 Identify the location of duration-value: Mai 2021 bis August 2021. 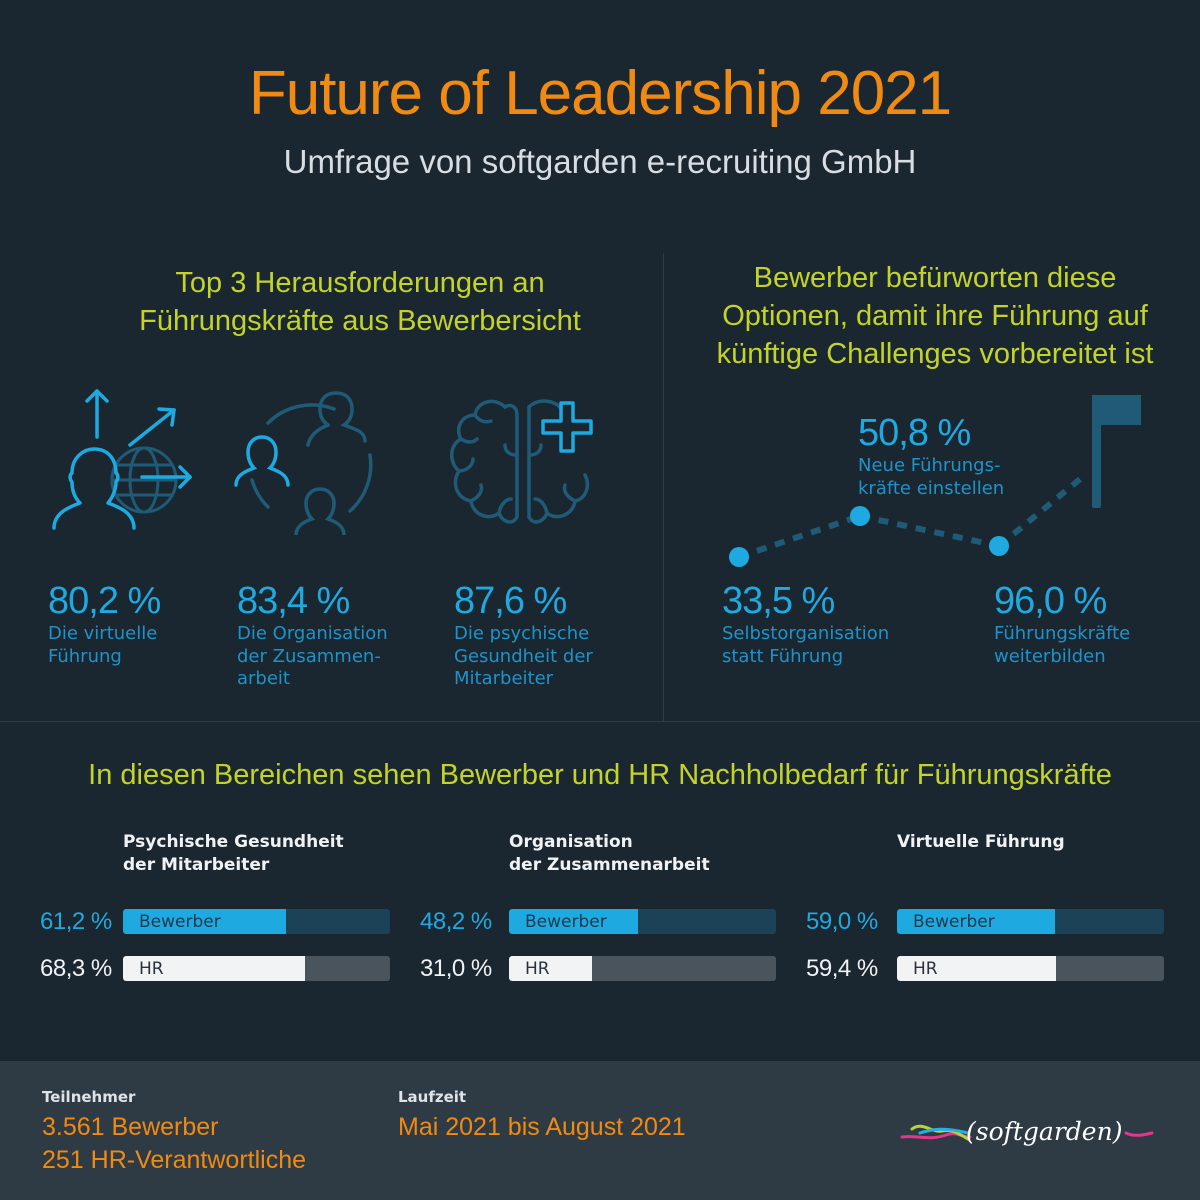
(542, 1127).